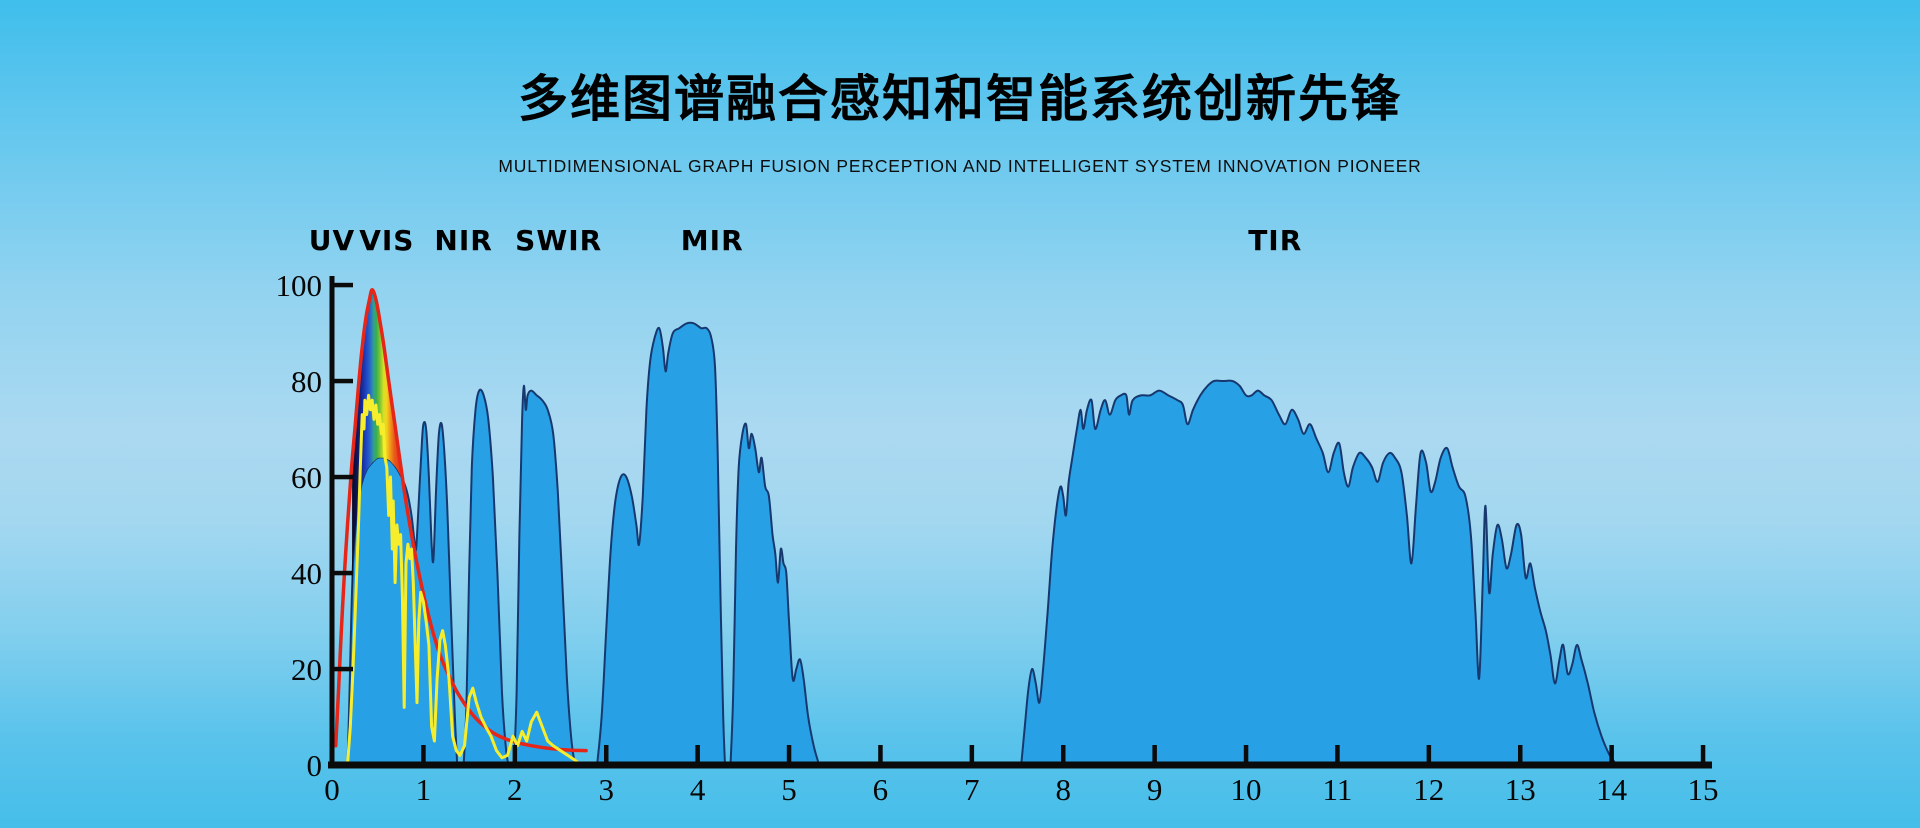 The height and width of the screenshot is (828, 1920). What do you see at coordinates (960, 99) in the screenshot?
I see `page-title: 多维图谱融合感知和智能系统创新先锋` at bounding box center [960, 99].